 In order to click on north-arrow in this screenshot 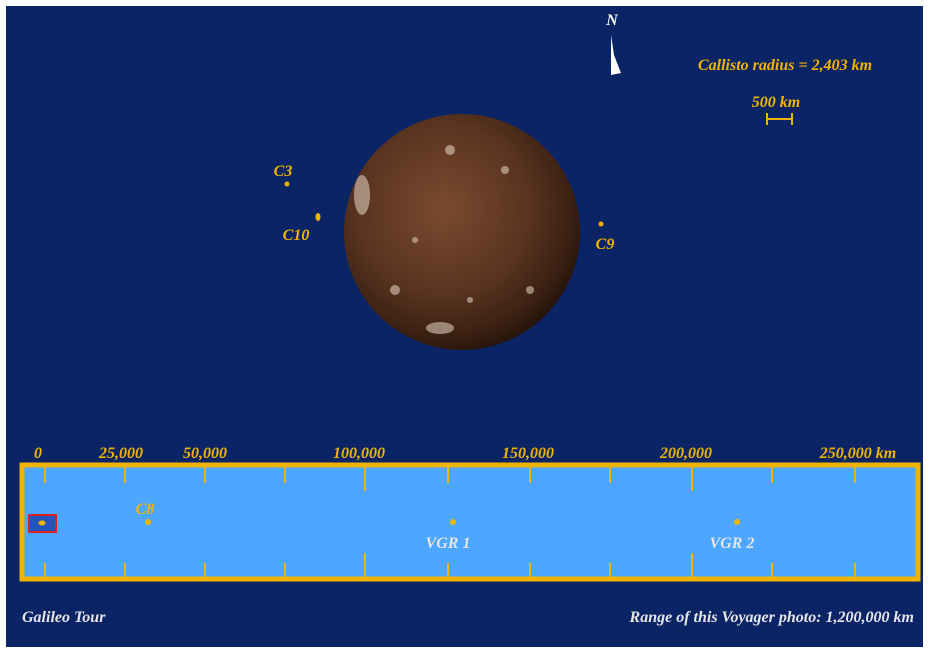, I will do `click(616, 55)`.